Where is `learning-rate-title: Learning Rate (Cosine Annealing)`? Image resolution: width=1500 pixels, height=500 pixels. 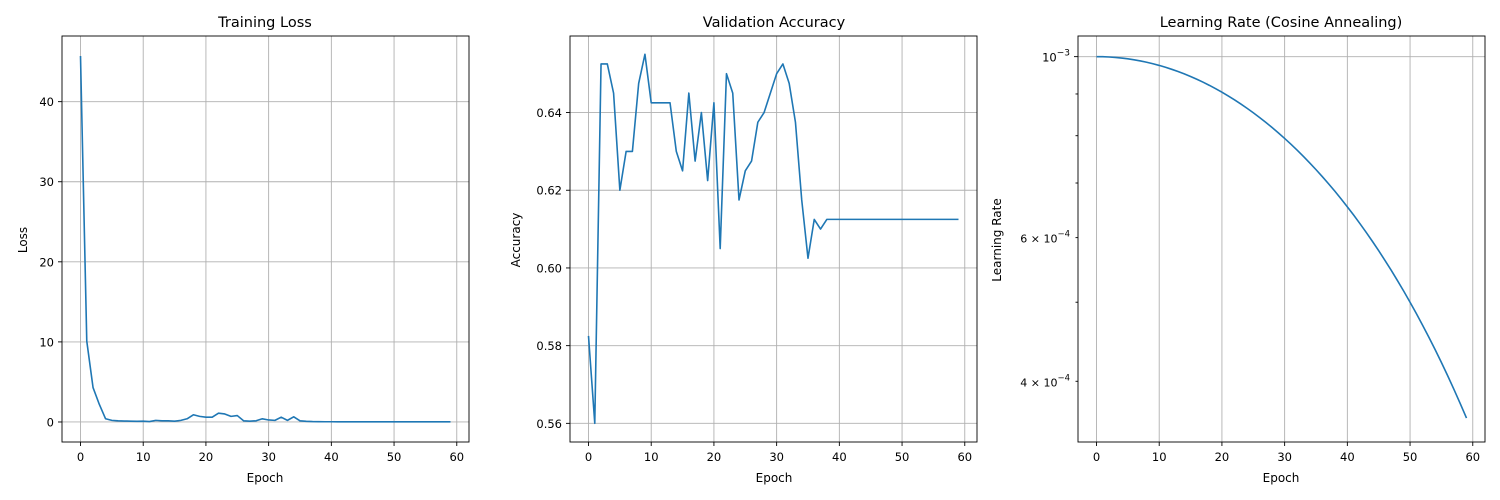
learning-rate-title: Learning Rate (Cosine Annealing) is located at coordinates (1281, 23).